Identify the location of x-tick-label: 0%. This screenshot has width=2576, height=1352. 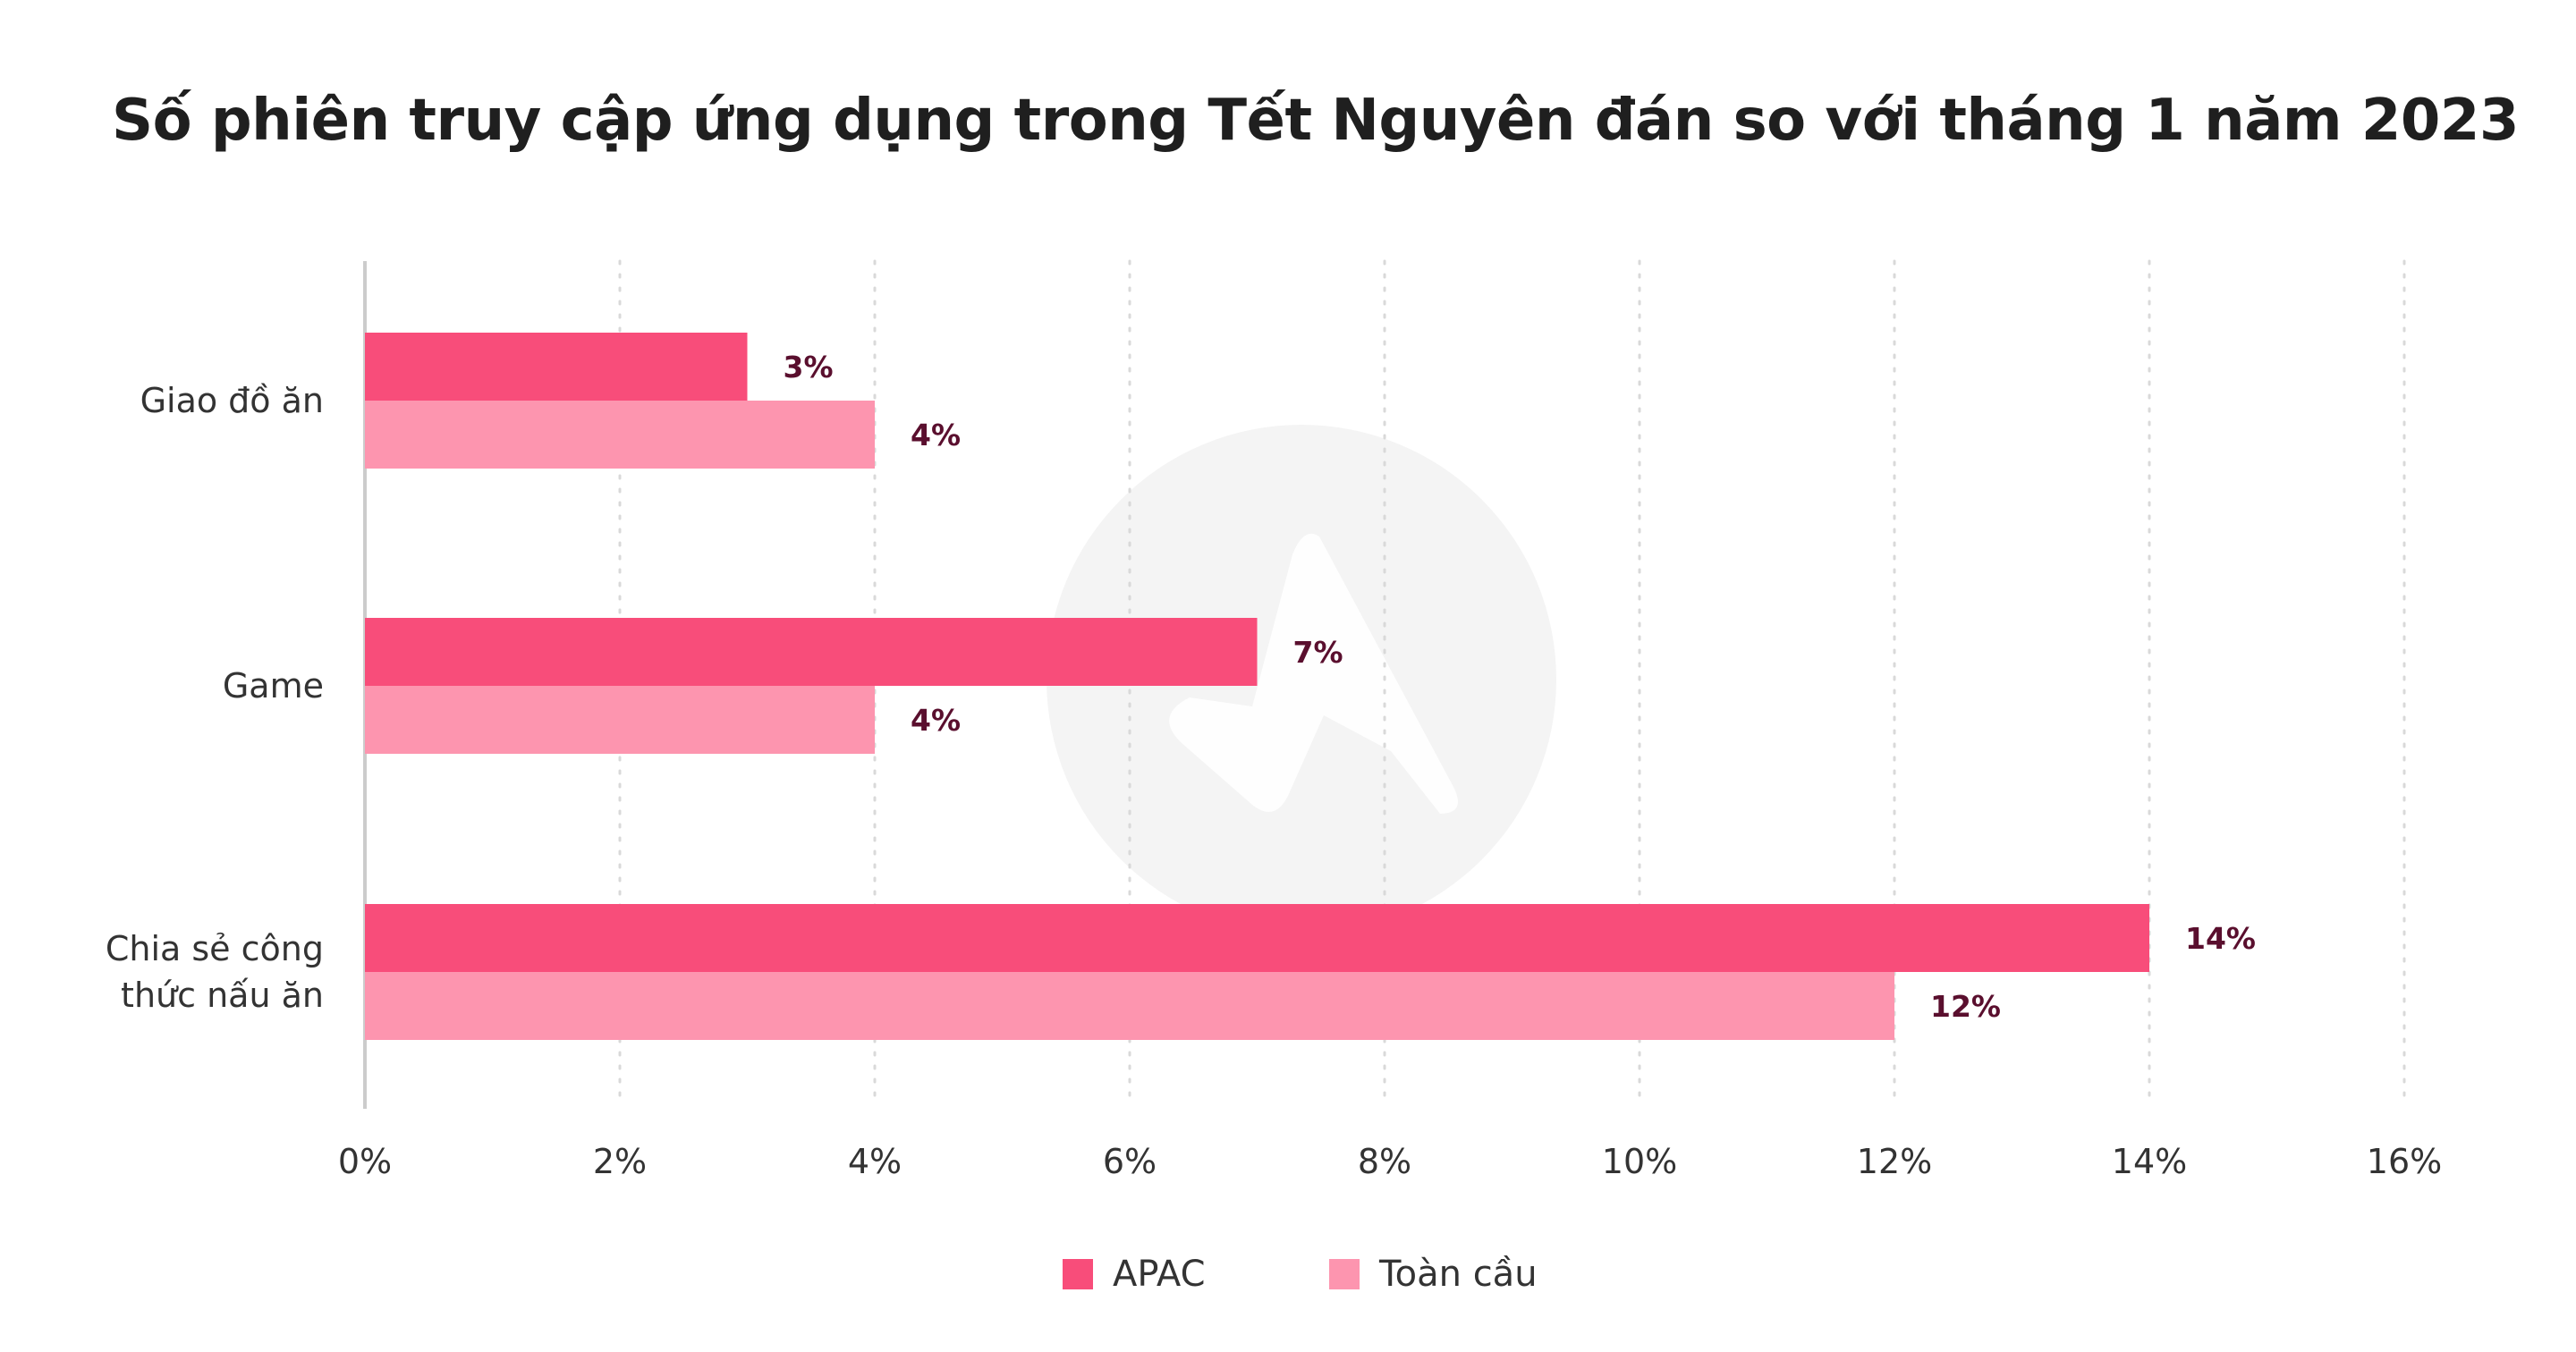
(365, 1161).